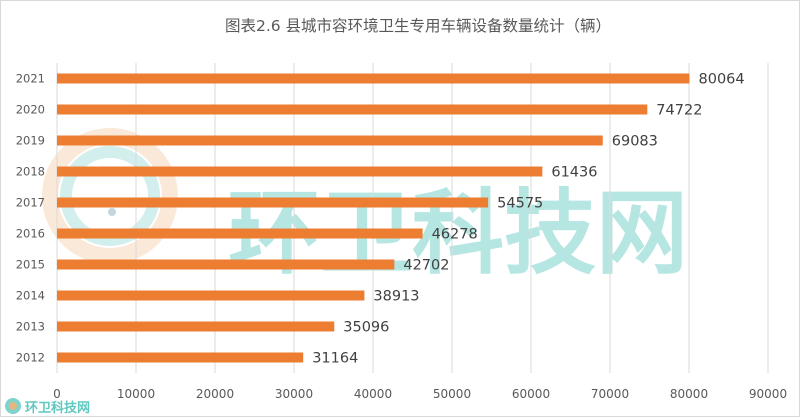  Describe the element at coordinates (373, 394) in the screenshot. I see `x-tick-label: 40000` at that location.